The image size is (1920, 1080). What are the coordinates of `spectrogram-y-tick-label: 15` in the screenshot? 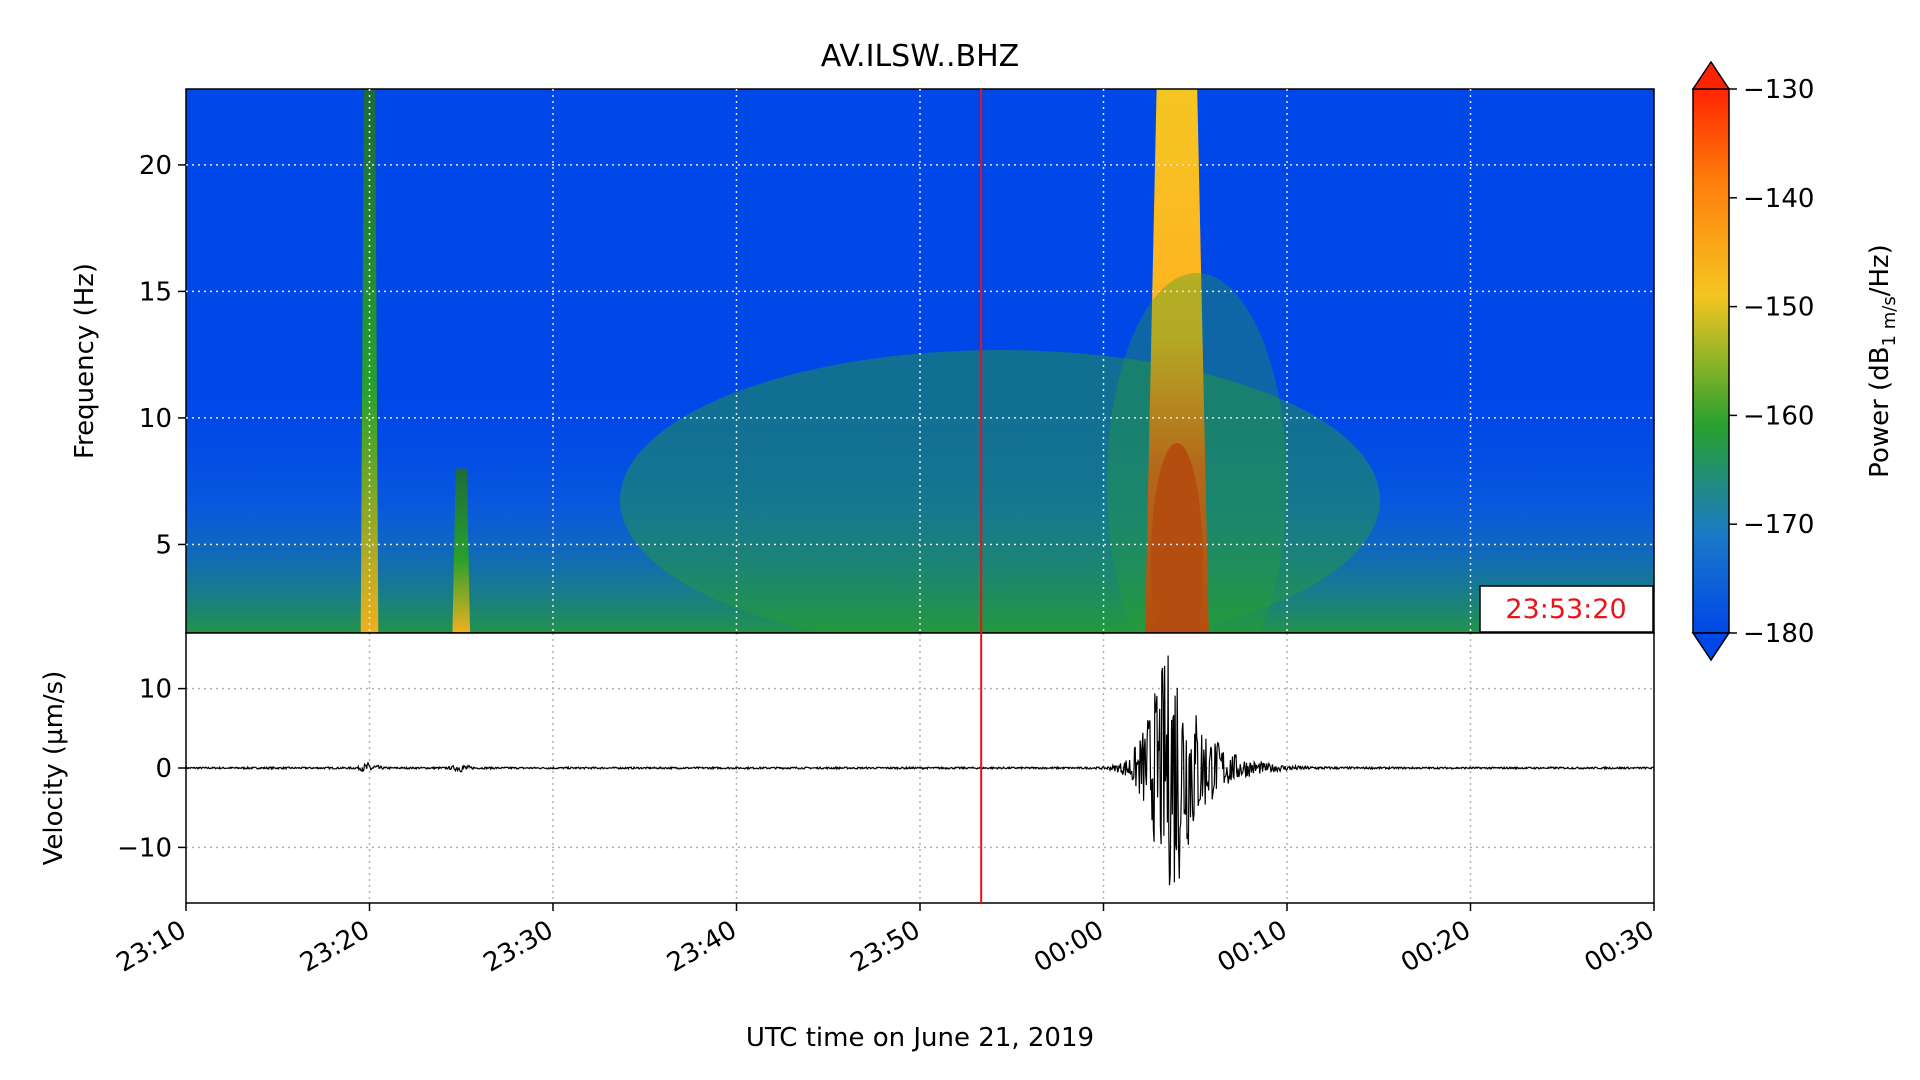 It's located at (155, 292).